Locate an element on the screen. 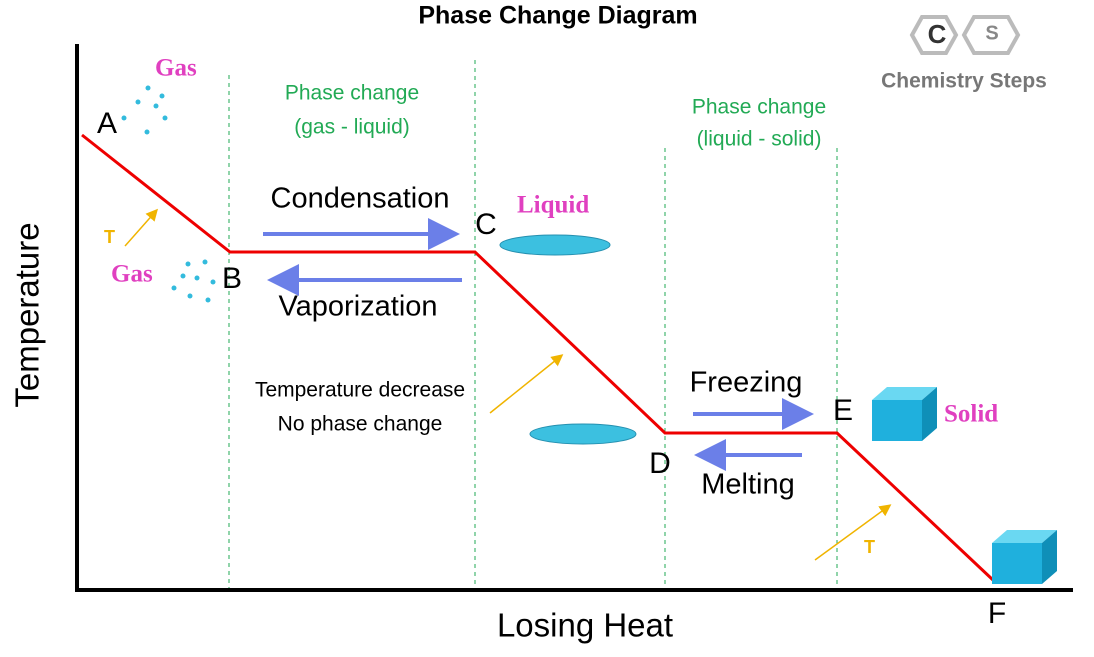  point-label: A is located at coordinates (107, 123).